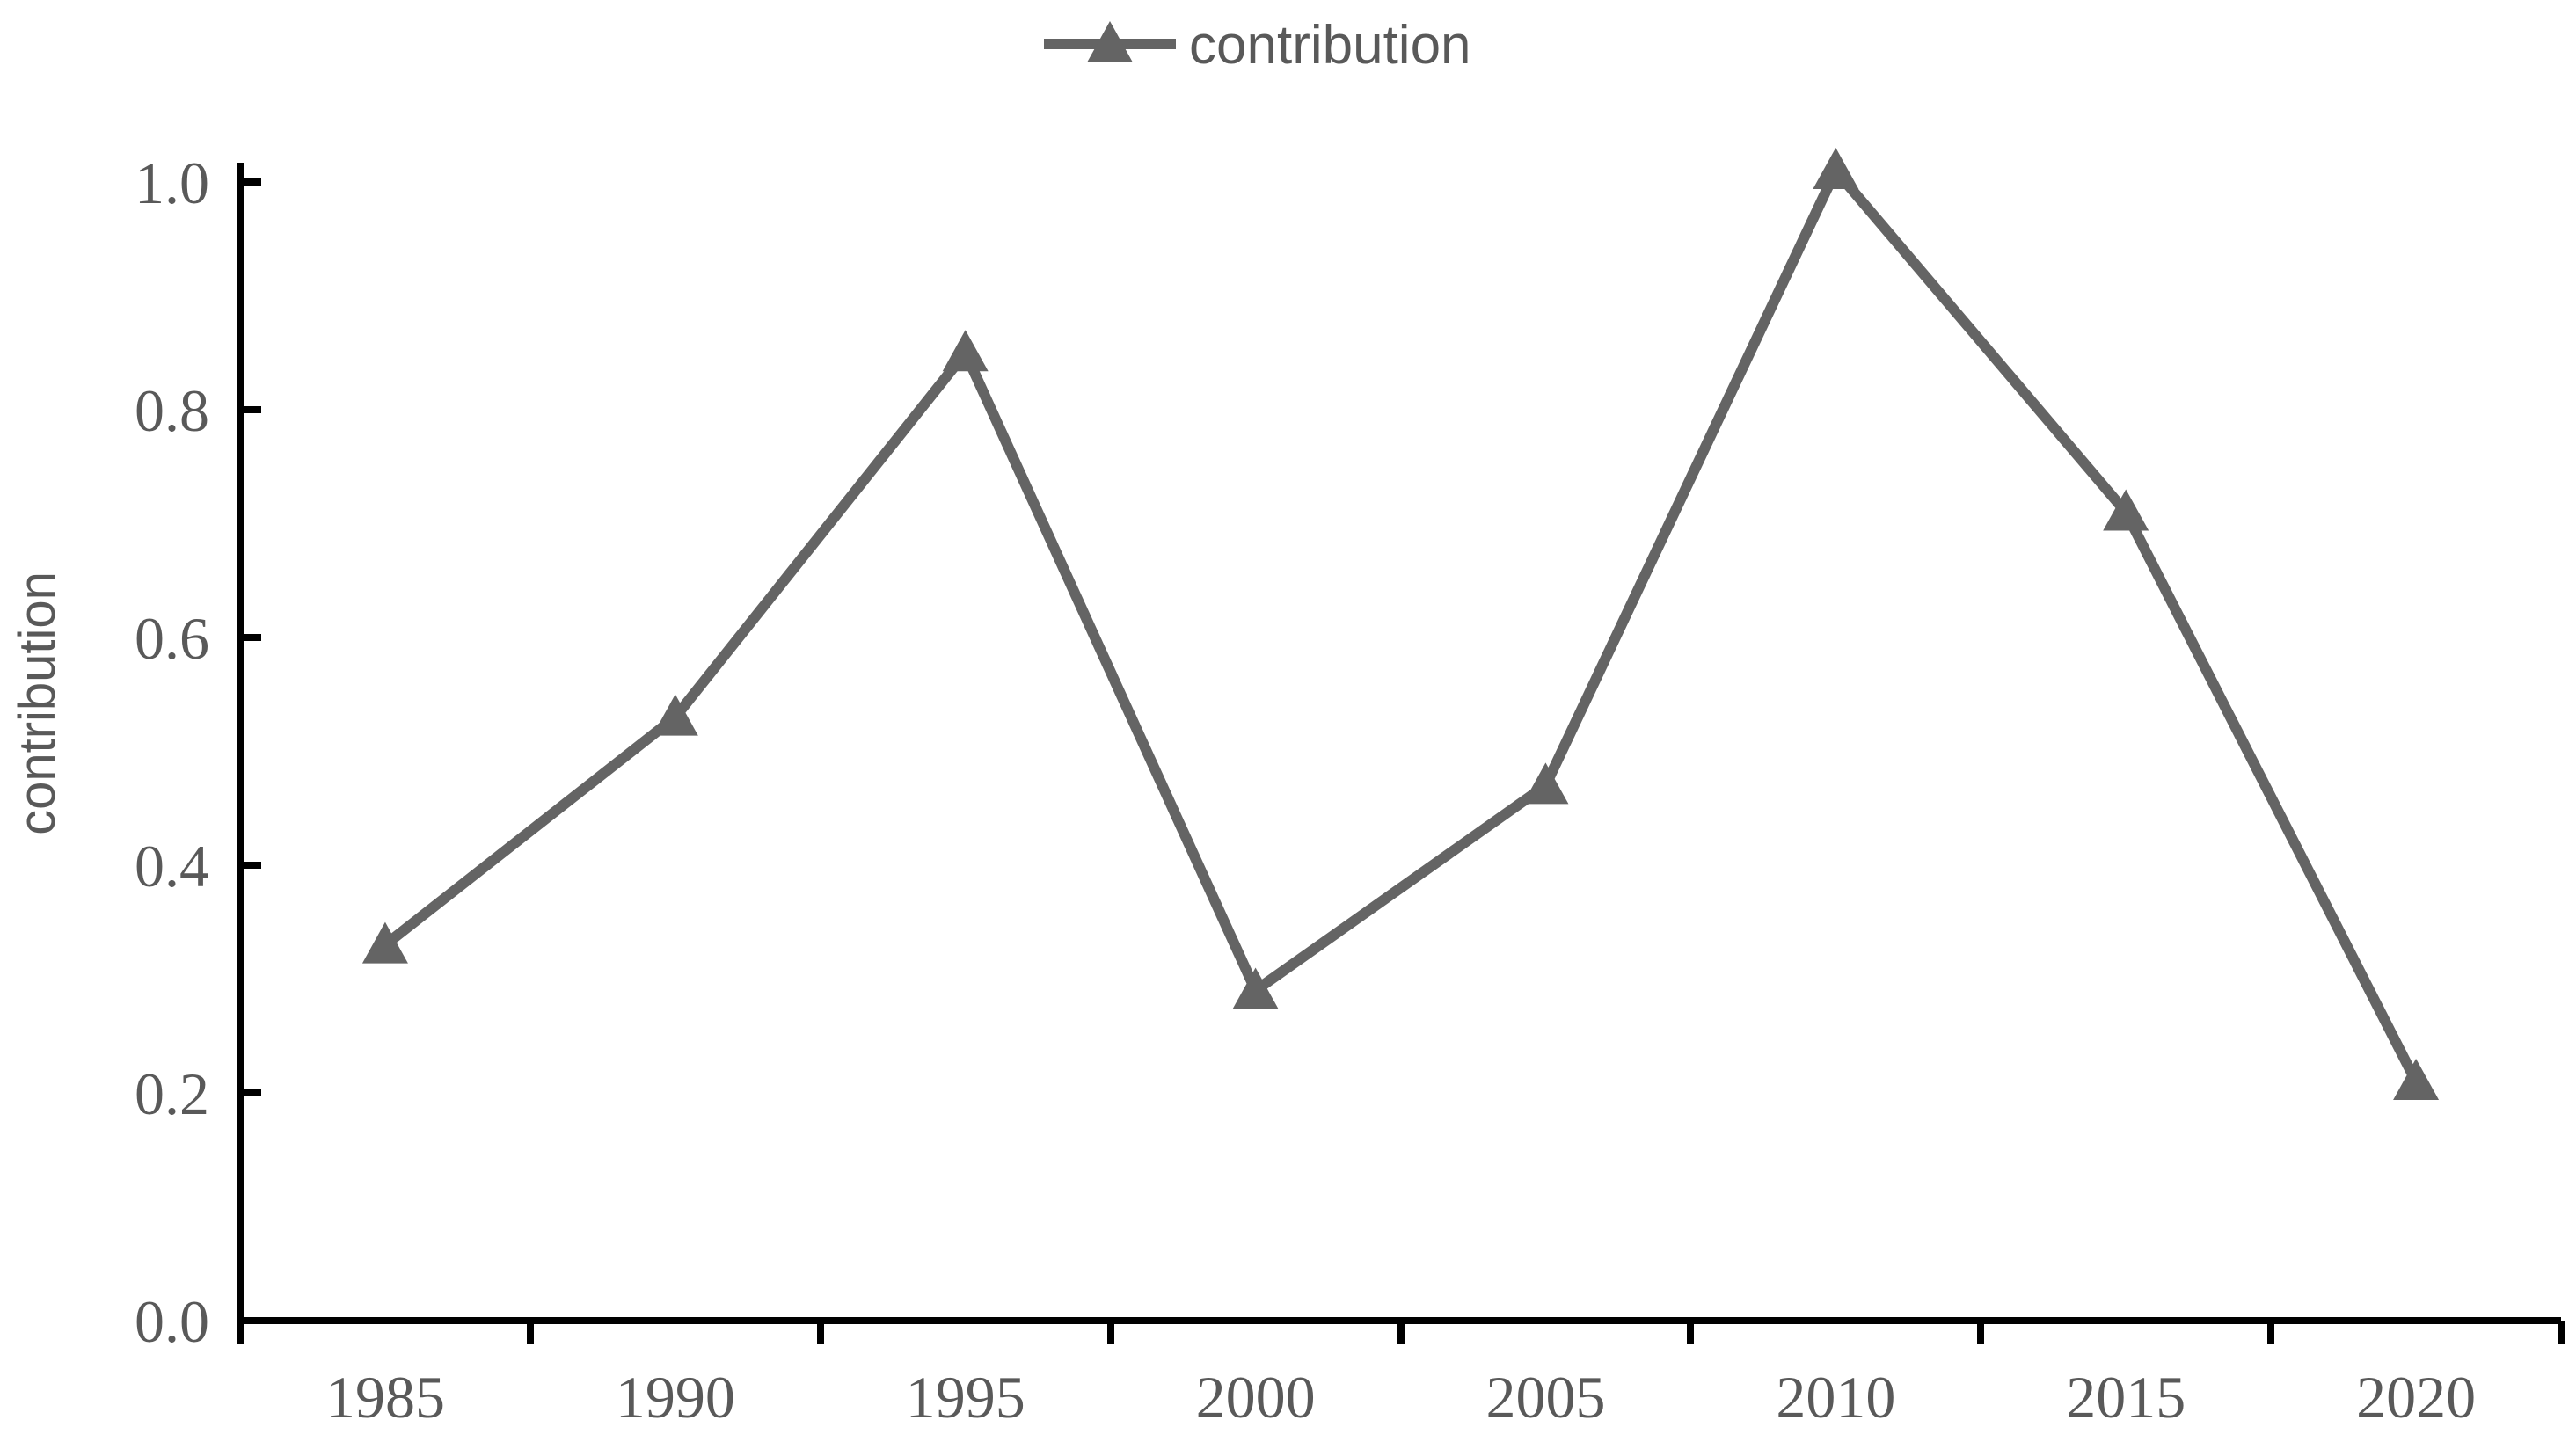 This screenshot has height=1442, width=2576. What do you see at coordinates (172, 1093) in the screenshot?
I see `y-tick-label: 0.2` at bounding box center [172, 1093].